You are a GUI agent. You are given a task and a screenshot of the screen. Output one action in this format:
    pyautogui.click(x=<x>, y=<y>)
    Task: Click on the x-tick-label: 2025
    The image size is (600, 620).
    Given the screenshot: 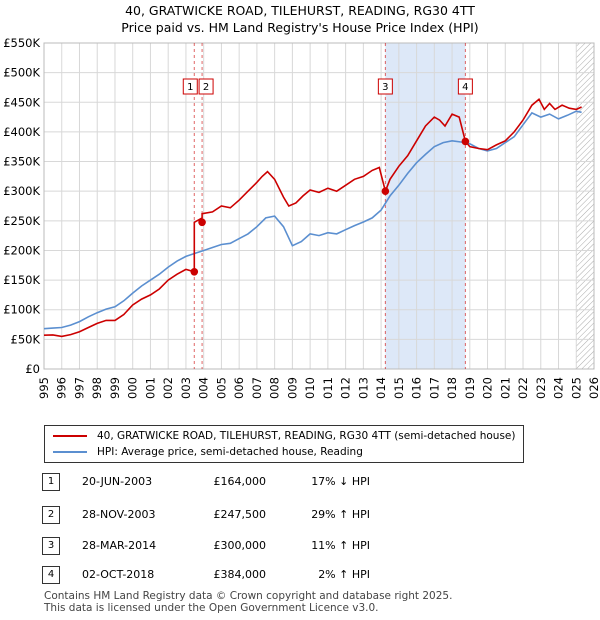 What is the action you would take?
    pyautogui.click(x=576, y=388)
    